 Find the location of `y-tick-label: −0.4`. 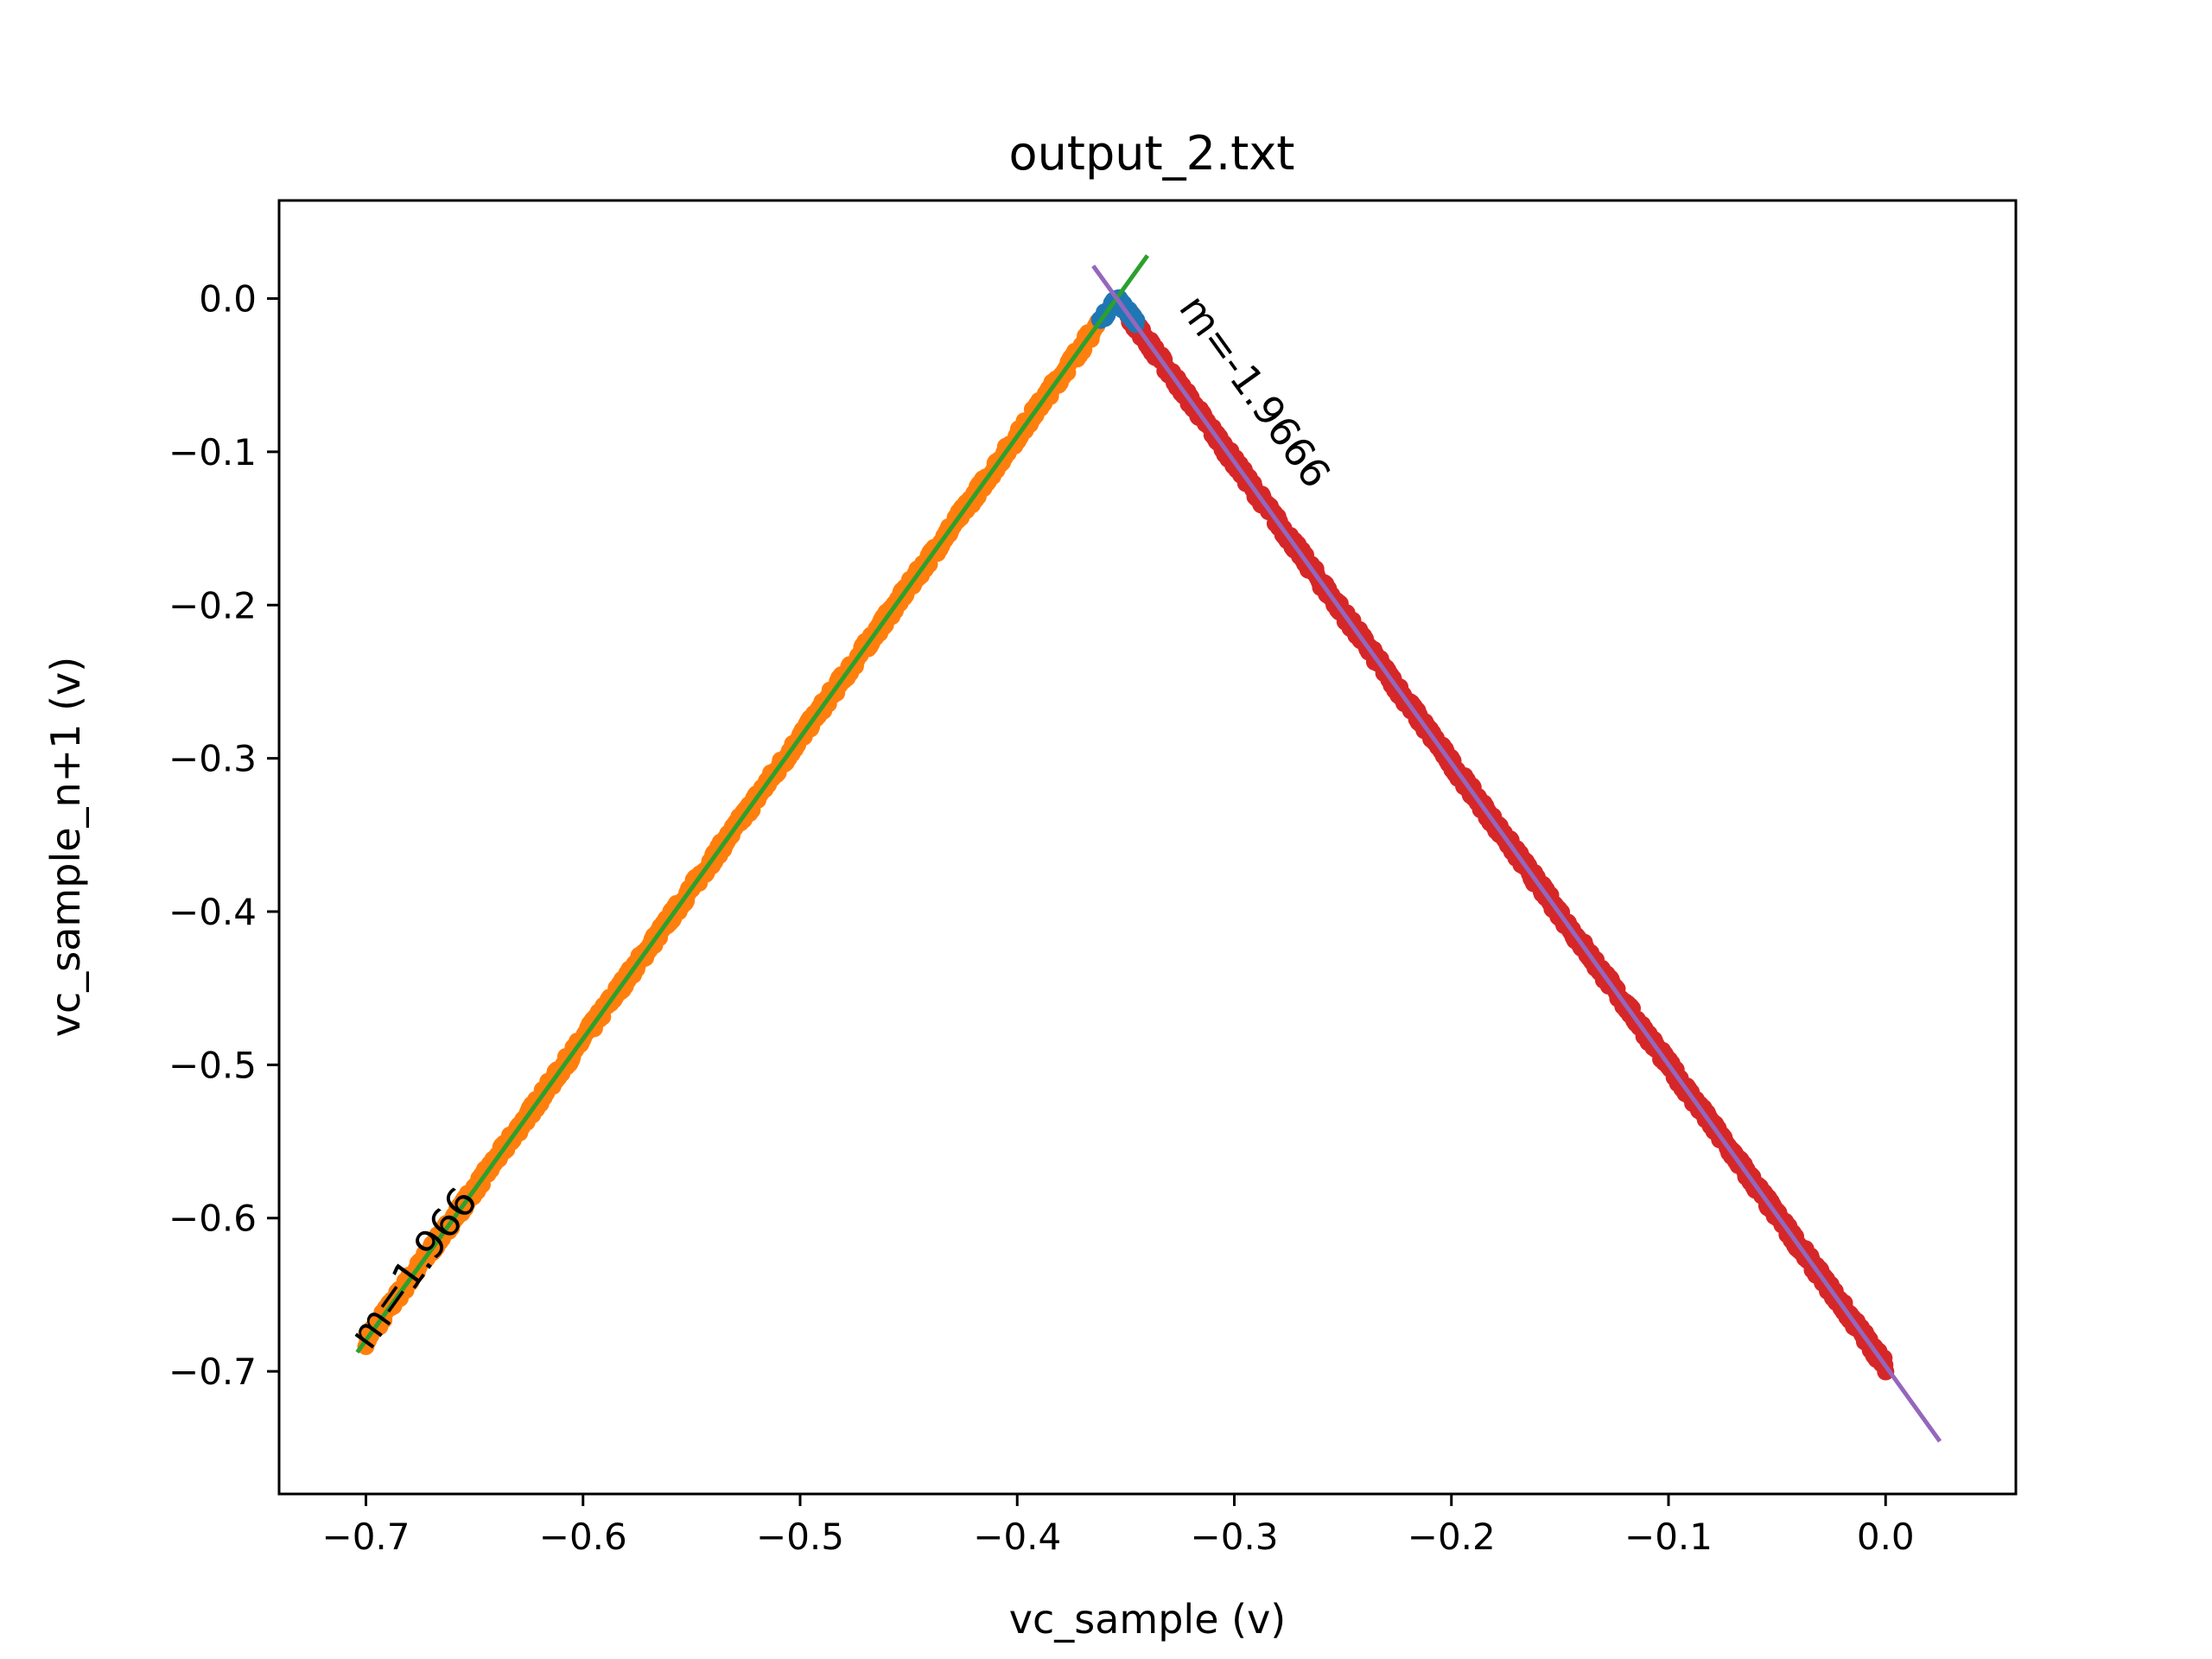

y-tick-label: −0.4 is located at coordinates (212, 912).